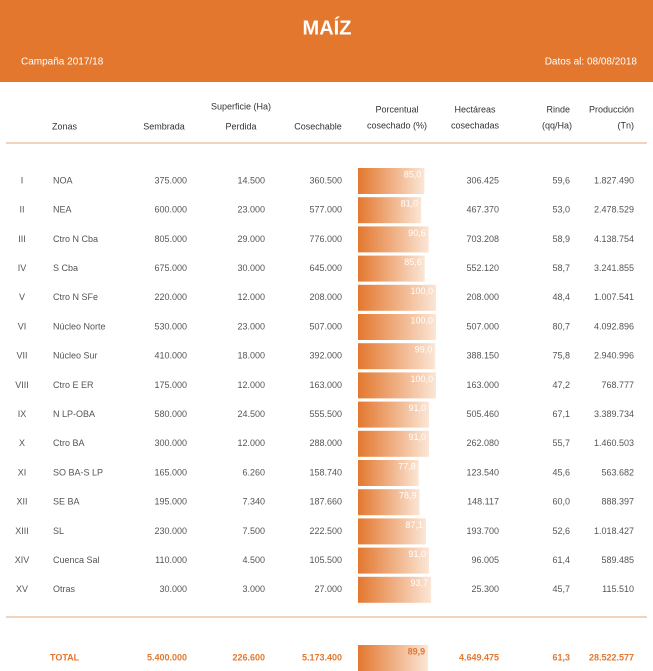 Image resolution: width=653 pixels, height=671 pixels. I want to click on cell: 600.000, so click(170, 210).